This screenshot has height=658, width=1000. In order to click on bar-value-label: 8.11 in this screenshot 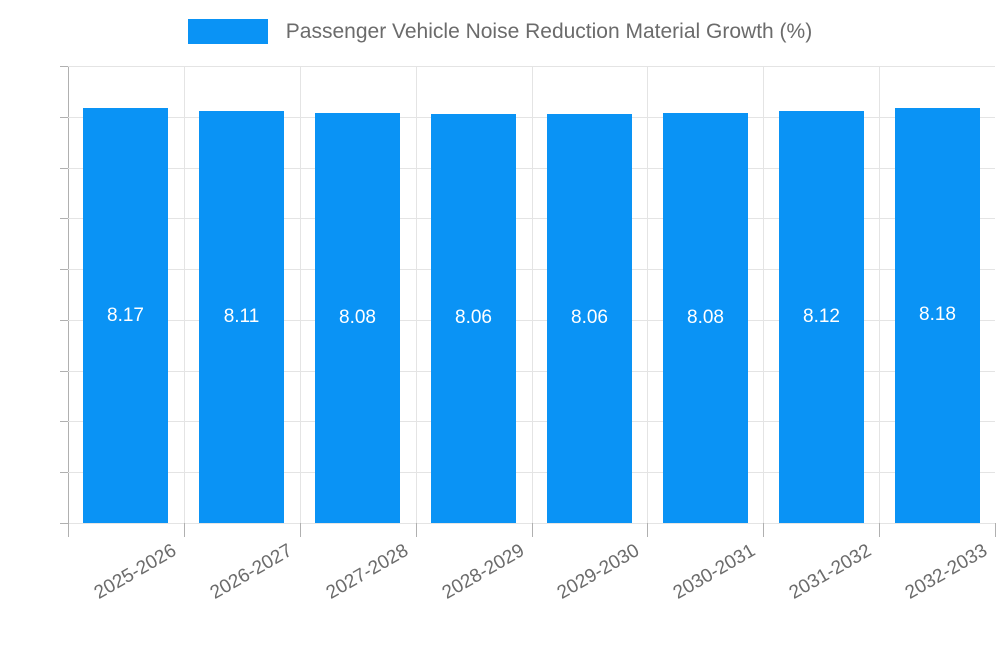, I will do `click(241, 317)`.